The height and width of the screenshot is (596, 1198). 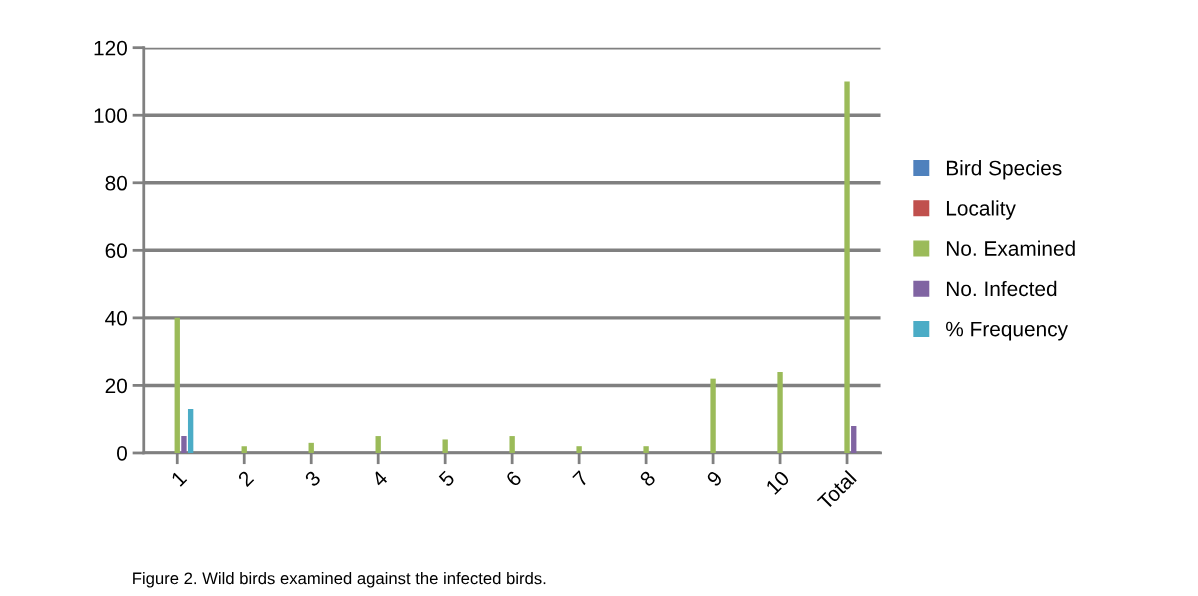 What do you see at coordinates (246, 479) in the screenshot?
I see `x-tick-label: 2` at bounding box center [246, 479].